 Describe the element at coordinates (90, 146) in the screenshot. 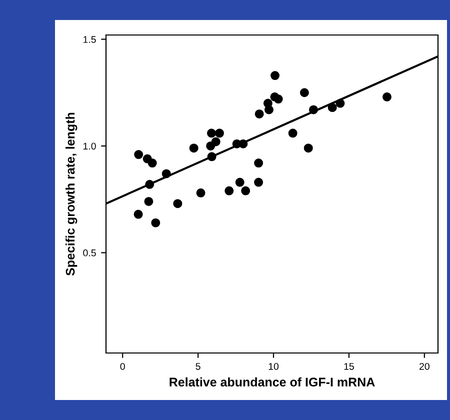

I see `y-tick-label: 1.0` at that location.